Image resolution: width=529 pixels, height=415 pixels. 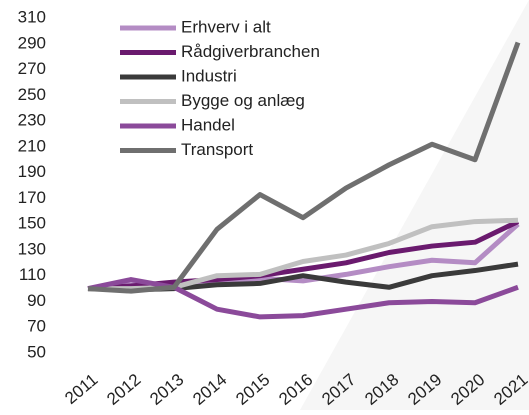 What do you see at coordinates (32, 68) in the screenshot?
I see `y-tick-label: 270` at bounding box center [32, 68].